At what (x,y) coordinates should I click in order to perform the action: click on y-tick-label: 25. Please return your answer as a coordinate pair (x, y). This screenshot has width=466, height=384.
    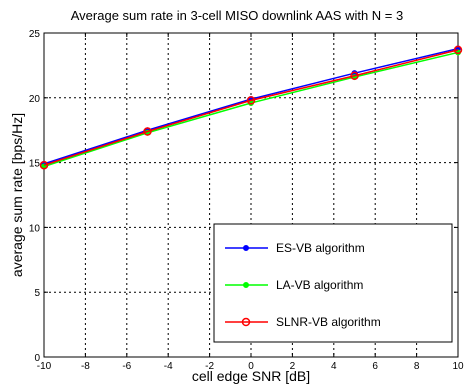
    Looking at the image, I should click on (35, 34).